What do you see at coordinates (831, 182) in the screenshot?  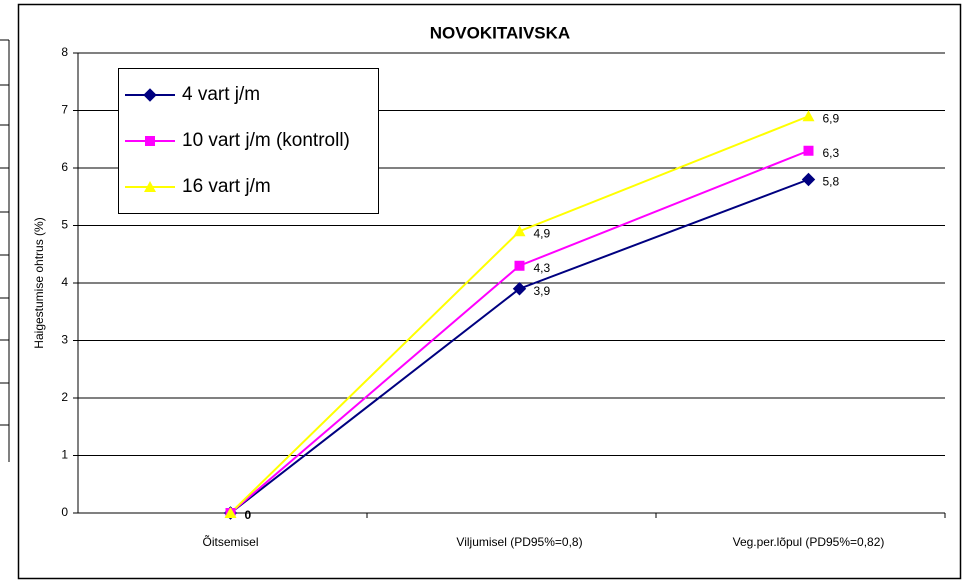 I see `data-label: 5,8` at bounding box center [831, 182].